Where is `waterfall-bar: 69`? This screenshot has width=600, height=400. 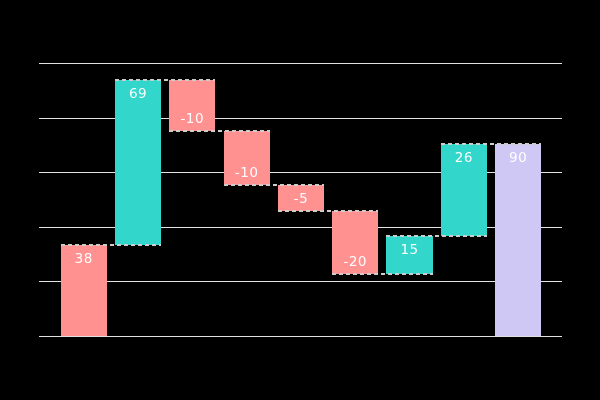 waterfall-bar: 69 is located at coordinates (138, 162).